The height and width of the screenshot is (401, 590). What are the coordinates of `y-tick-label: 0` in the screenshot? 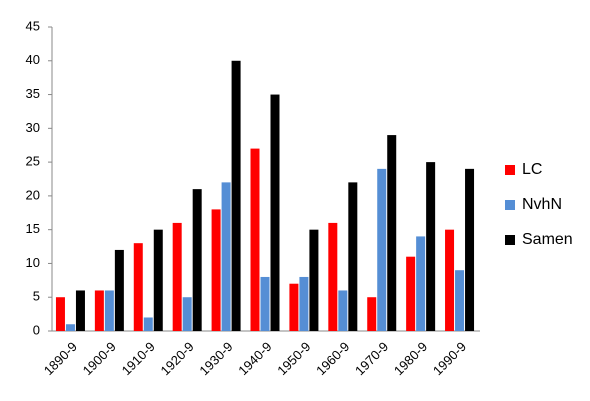 It's located at (36, 329).